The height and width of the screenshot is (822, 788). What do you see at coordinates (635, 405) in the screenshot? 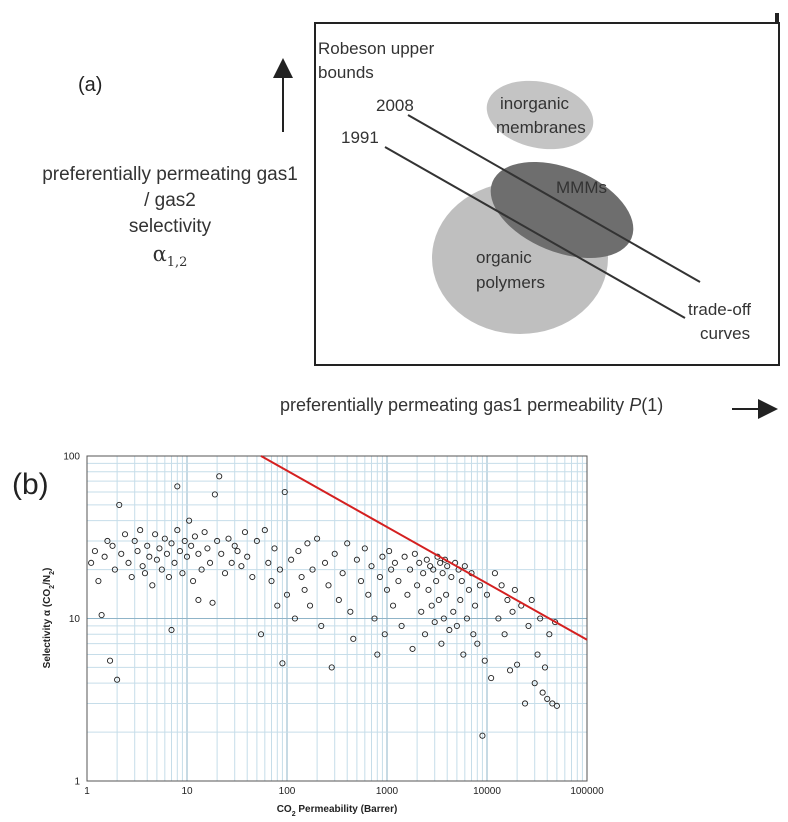
I see `panel-a-xlabel-var: P` at bounding box center [635, 405].